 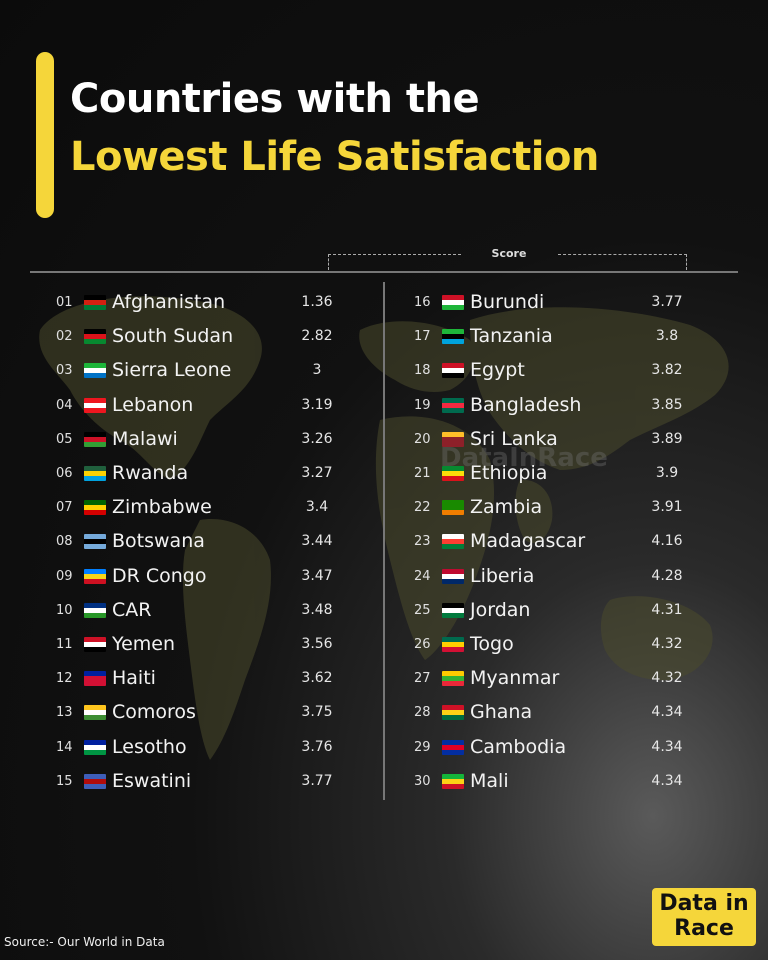 I want to click on table-row: 29 Cambodia 4.34, so click(x=564, y=748).